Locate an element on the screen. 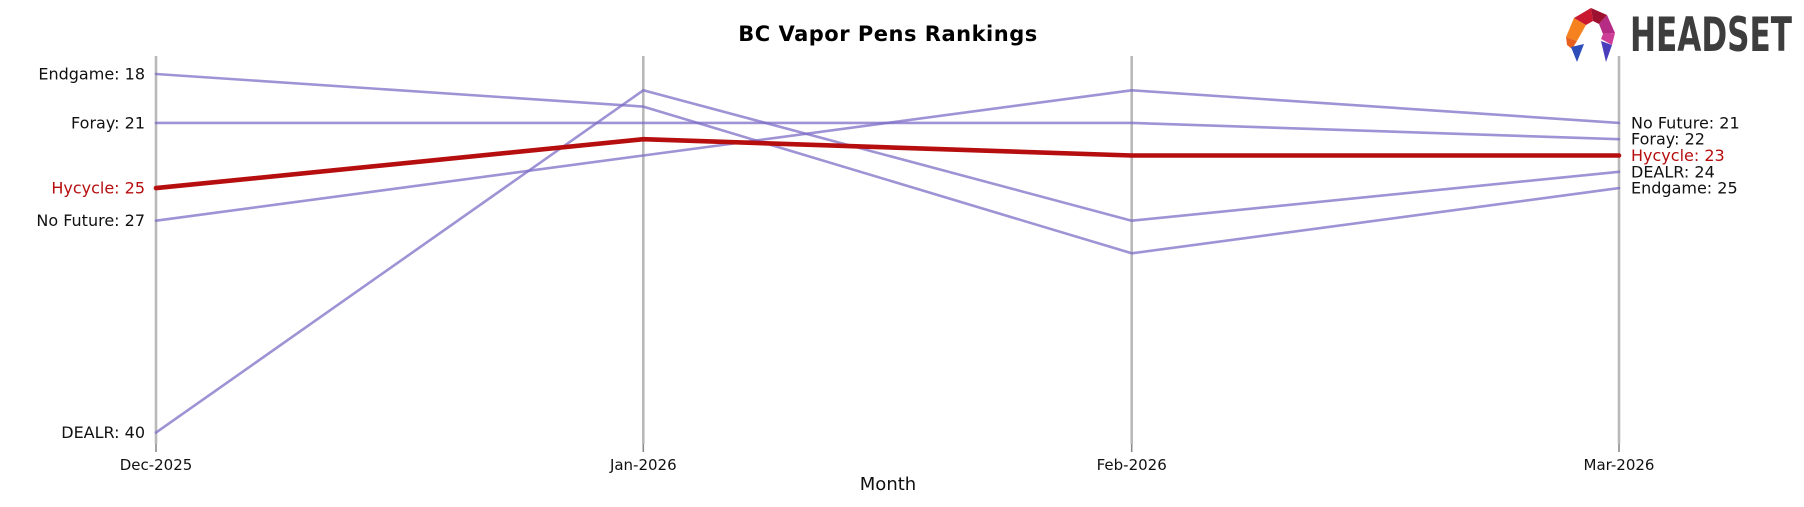 The image size is (1804, 507). logo-facet-pink is located at coordinates (1608, 39).